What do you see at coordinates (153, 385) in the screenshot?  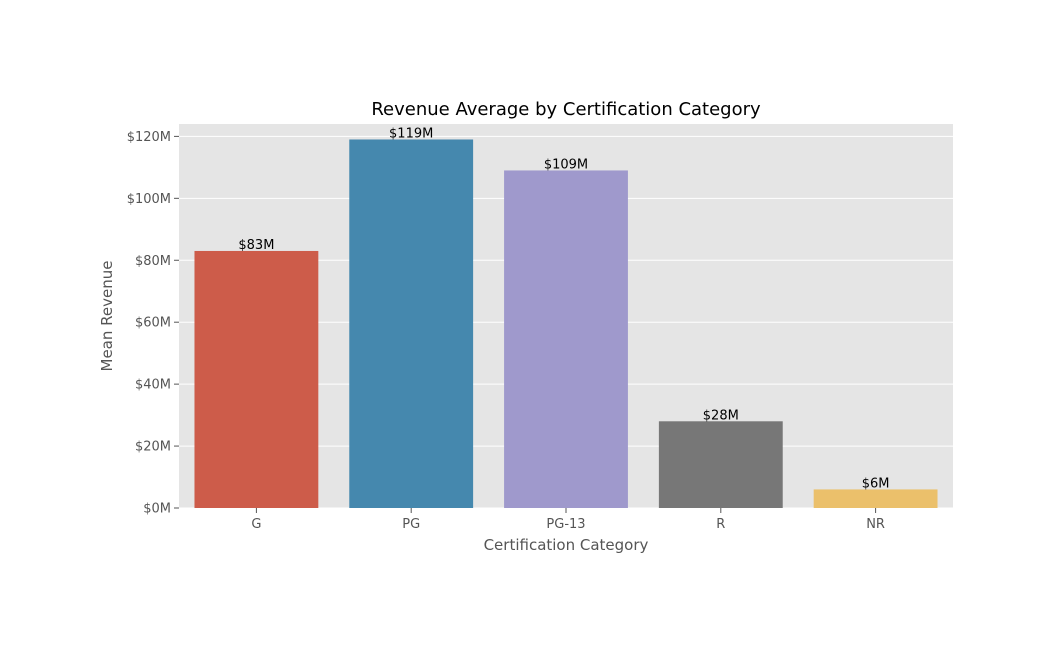 I see `y-tick-label: $40M` at bounding box center [153, 385].